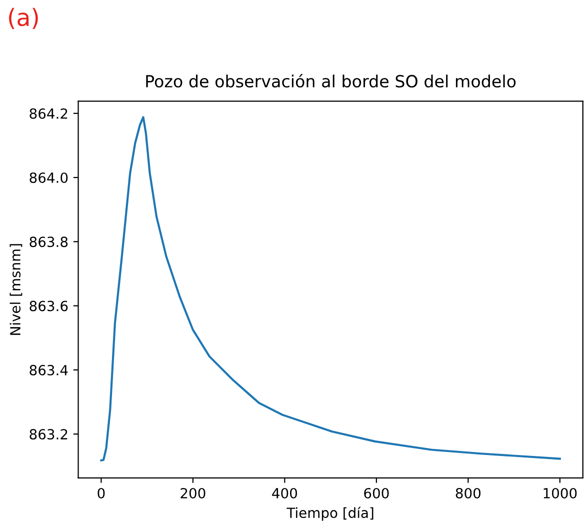 The height and width of the screenshot is (527, 584). Describe the element at coordinates (16, 289) in the screenshot. I see `y-axis-title: Nivel [msnm]` at that location.